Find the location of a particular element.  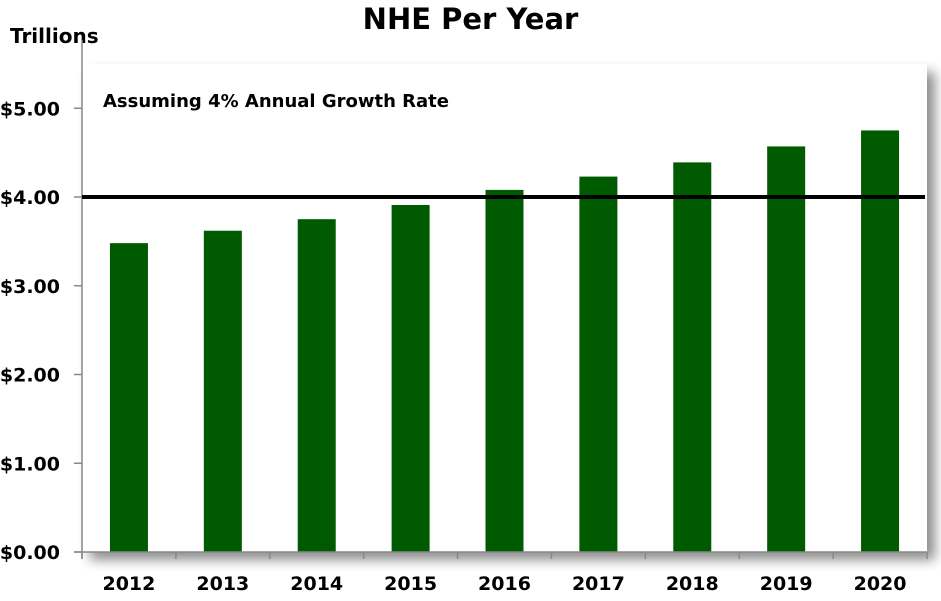

x-tick-label: 2016 is located at coordinates (504, 584).